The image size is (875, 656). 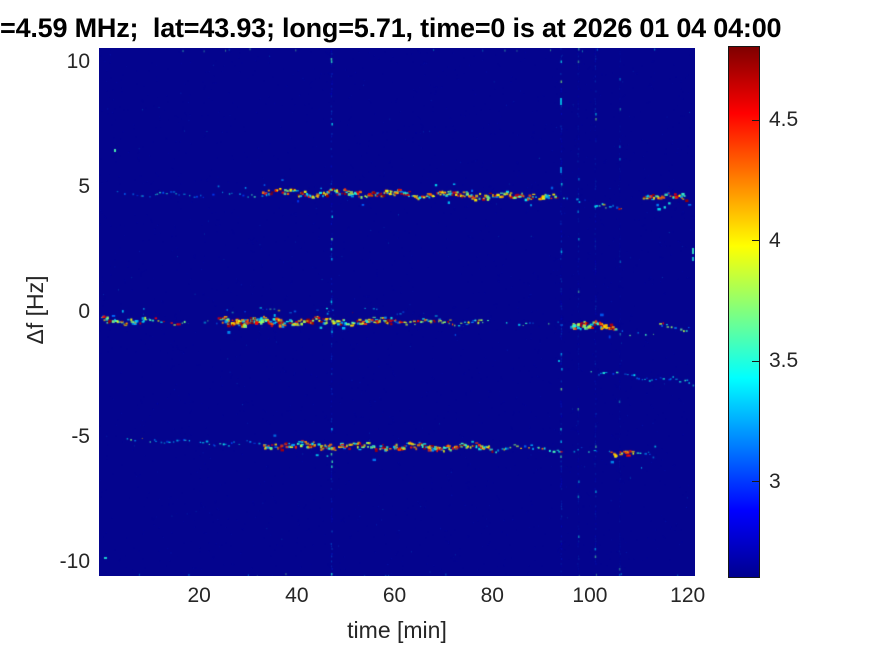 What do you see at coordinates (784, 120) in the screenshot?
I see `colorbar-tick-label: 4.5` at bounding box center [784, 120].